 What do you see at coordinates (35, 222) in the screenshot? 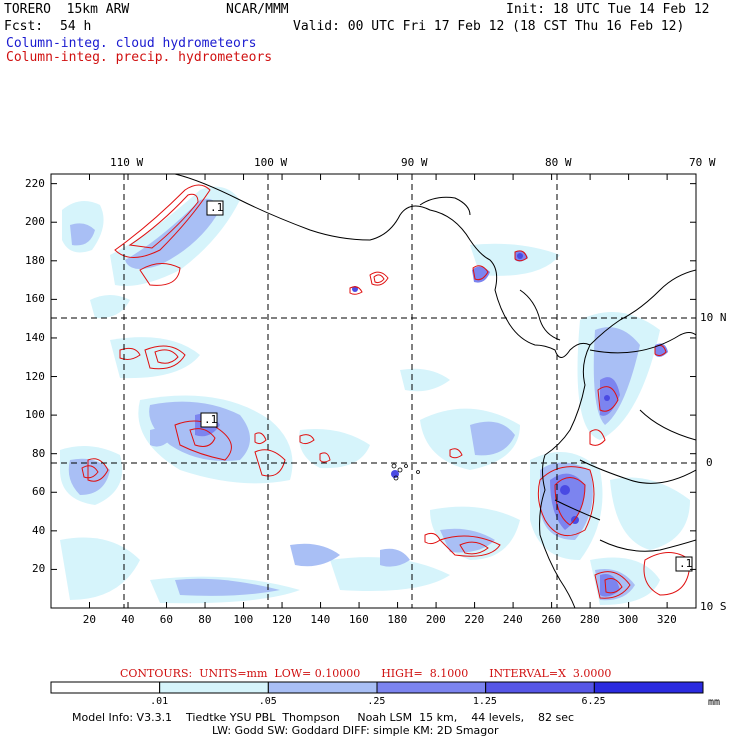
I see `y-tick-label: 200` at bounding box center [35, 222].